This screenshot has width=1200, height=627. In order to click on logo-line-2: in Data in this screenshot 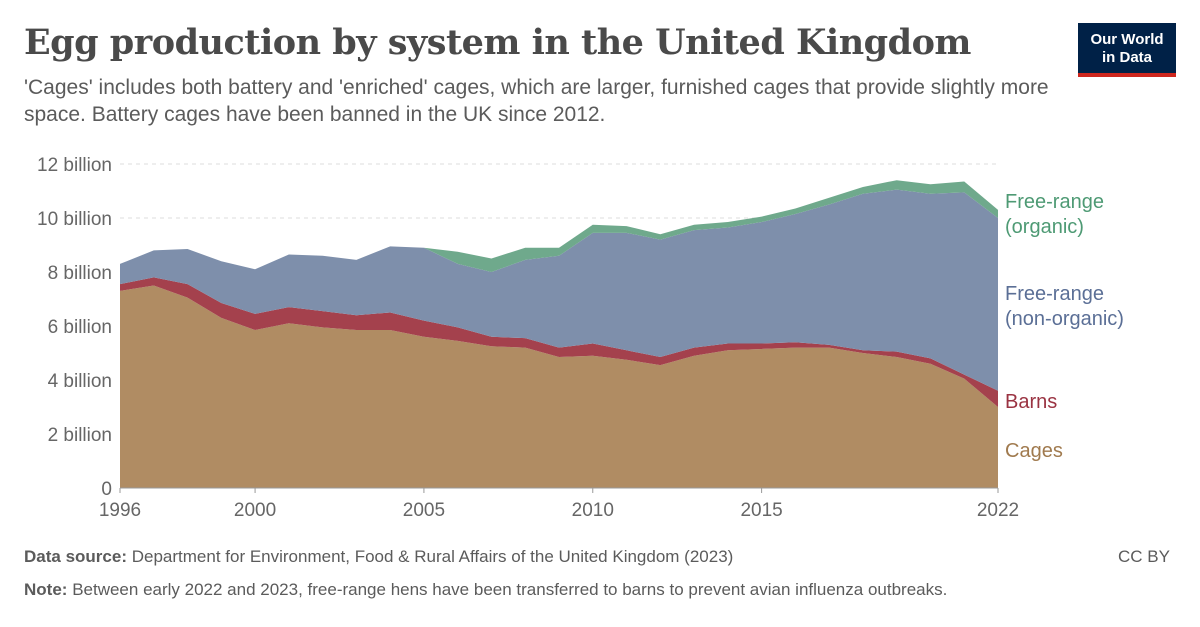, I will do `click(1126, 57)`.